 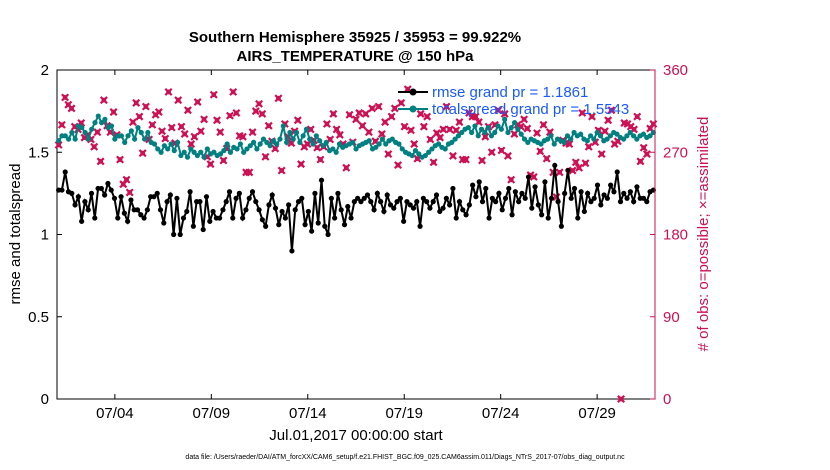 What do you see at coordinates (308, 413) in the screenshot?
I see `x-tick-label: 07/14` at bounding box center [308, 413].